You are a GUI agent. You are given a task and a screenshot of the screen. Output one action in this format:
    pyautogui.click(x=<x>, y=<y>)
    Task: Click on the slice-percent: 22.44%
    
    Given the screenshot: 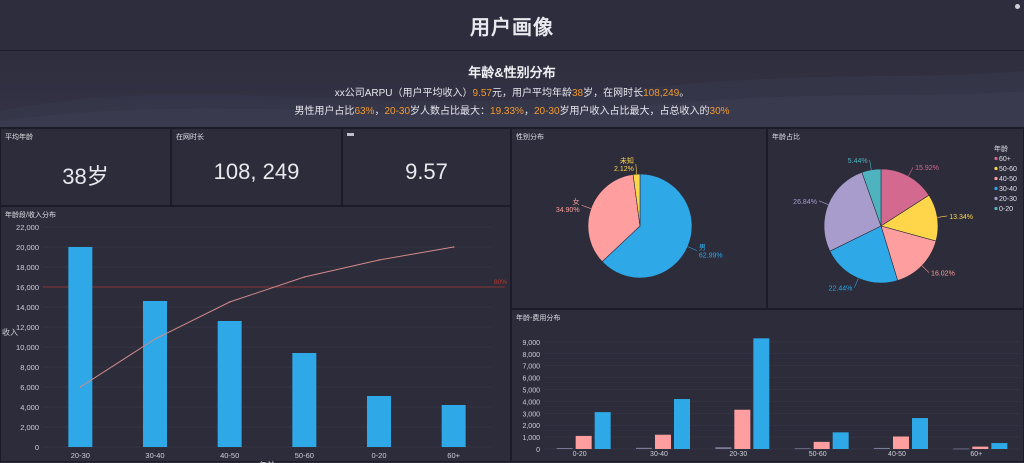 What is the action you would take?
    pyautogui.click(x=841, y=288)
    